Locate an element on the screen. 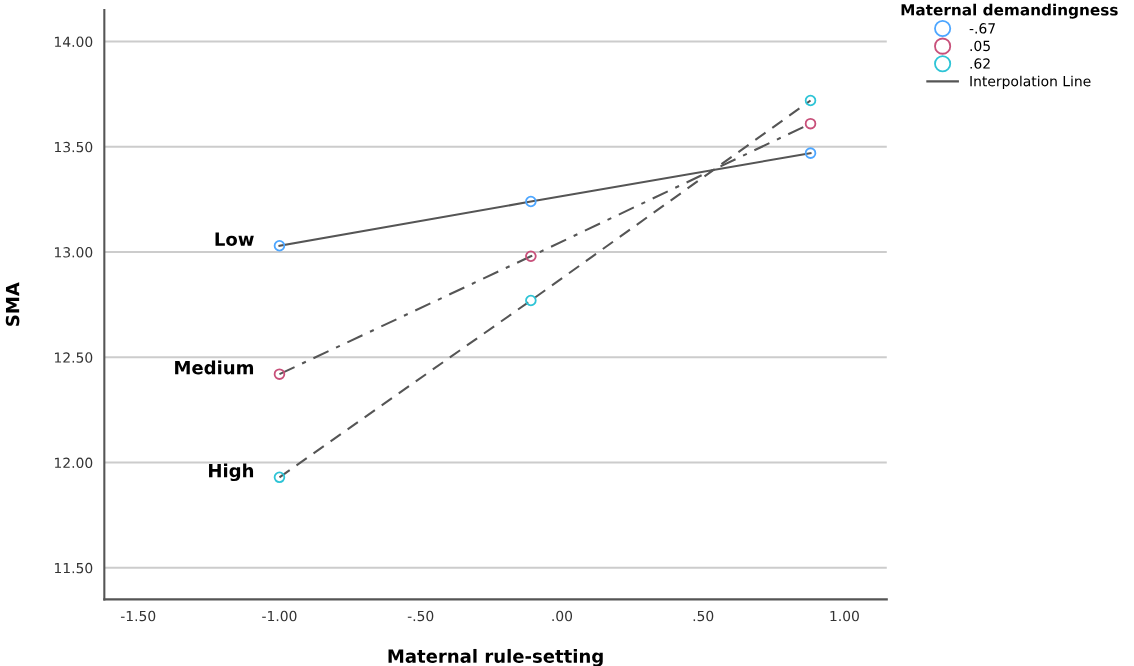 The width and height of the screenshot is (1134, 666). y-axis-title: SMA is located at coordinates (12, 304).